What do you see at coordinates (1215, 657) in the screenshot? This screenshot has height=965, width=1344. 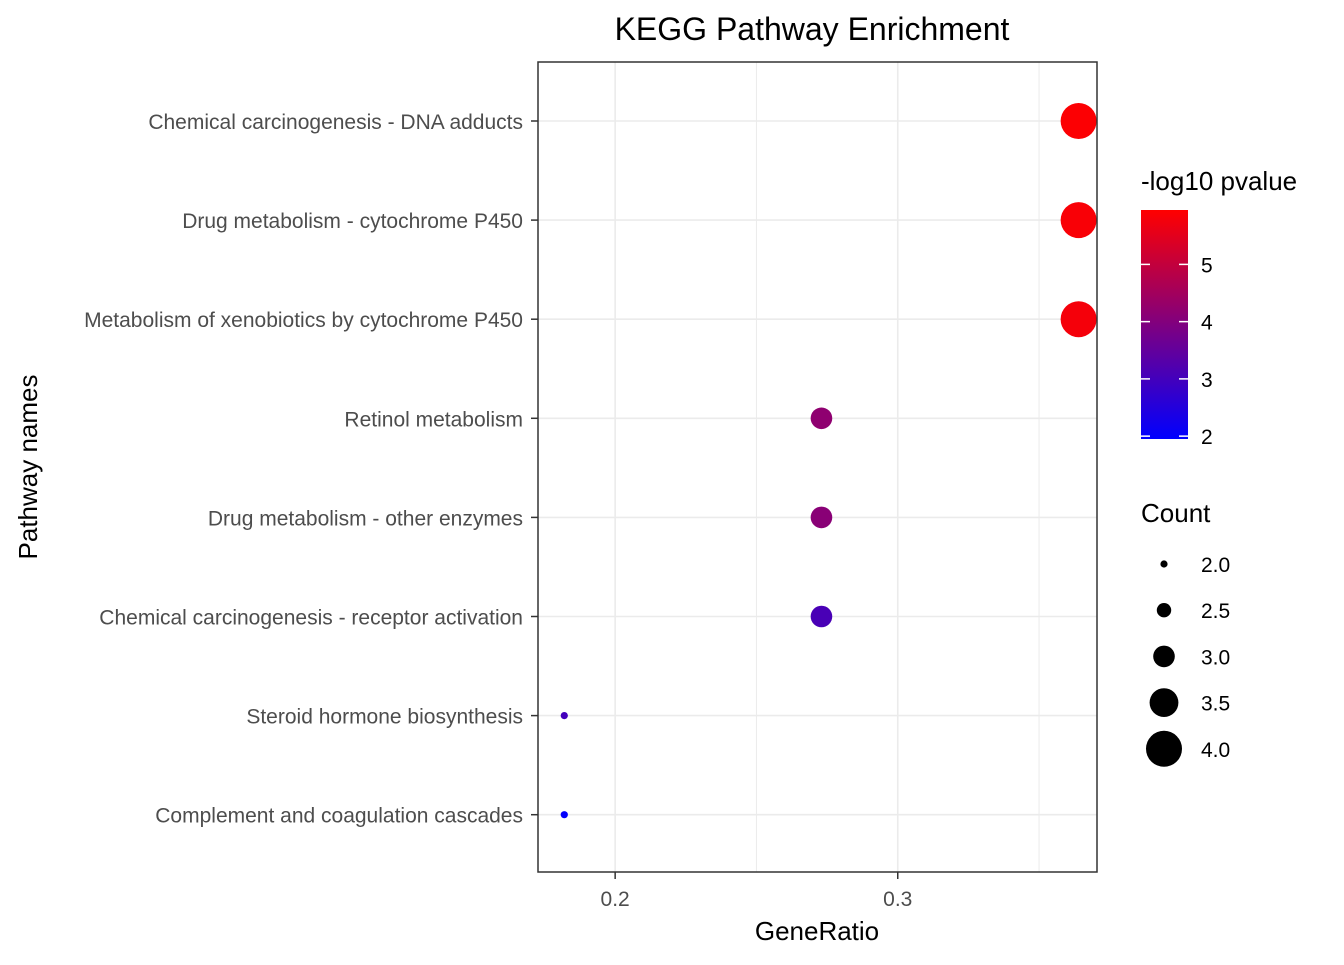 I see `size-legend-label: 3.0` at bounding box center [1215, 657].